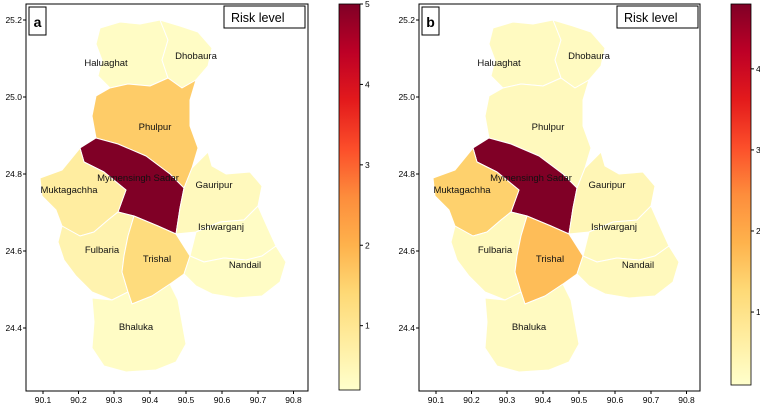 Image resolution: width=760 pixels, height=405 pixels. I want to click on panel-label: b, so click(430, 21).